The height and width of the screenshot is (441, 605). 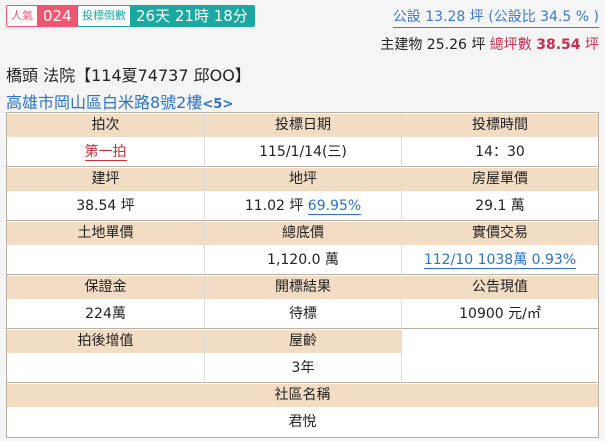 I want to click on header-announced-value: 公告現值, so click(x=500, y=287).